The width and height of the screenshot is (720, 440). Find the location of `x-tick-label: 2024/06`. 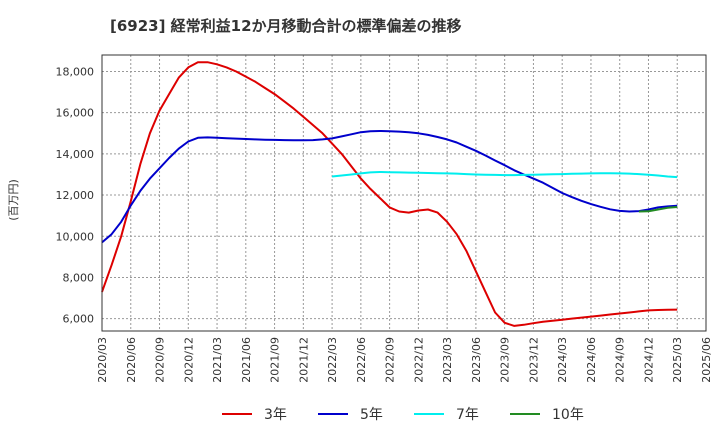

x-tick-label: 2024/06 is located at coordinates (591, 360).